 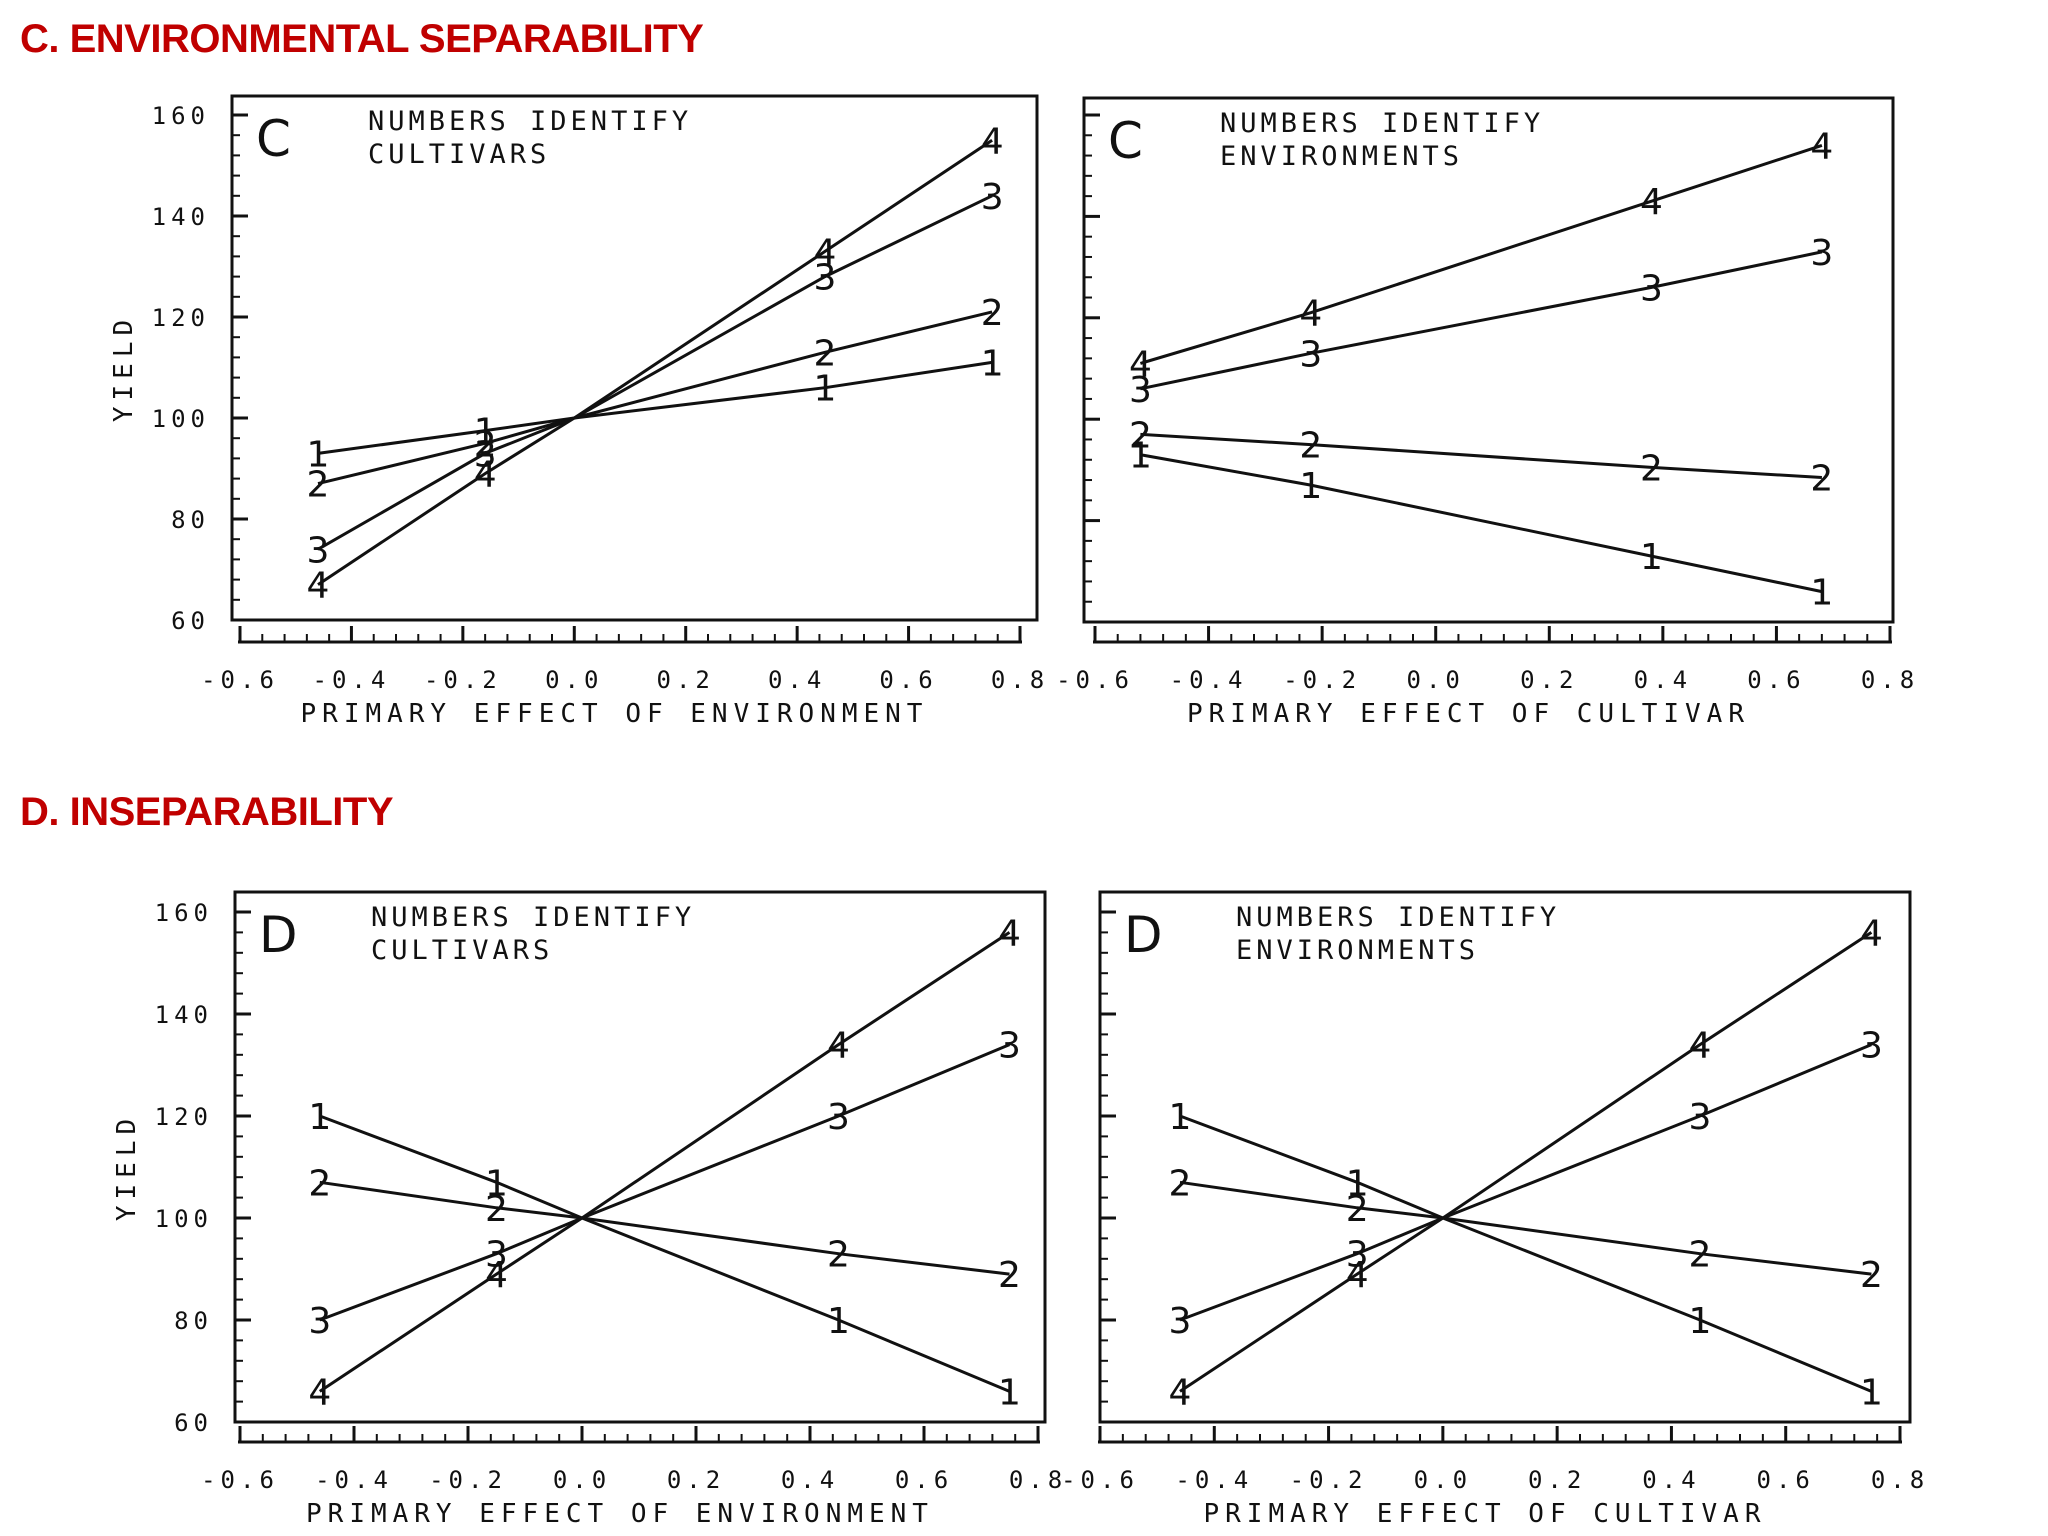 What do you see at coordinates (124, 368) in the screenshot?
I see `y-axis-title: YIELD` at bounding box center [124, 368].